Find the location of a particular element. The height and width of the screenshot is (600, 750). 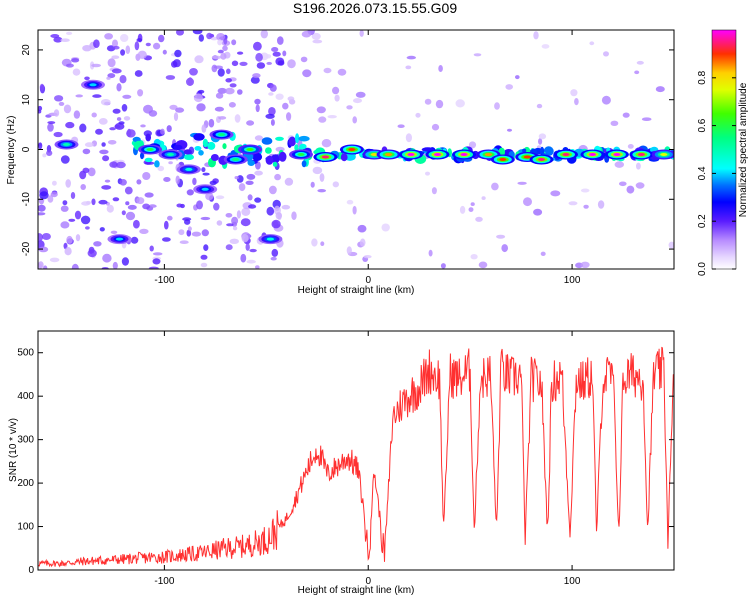

y-tick-label: 100 is located at coordinates (25, 527).